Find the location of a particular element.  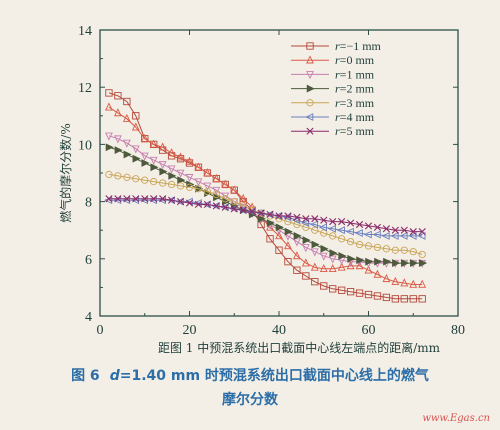

figure-caption: 图 6 d=1.40 mm 时预混系统出口截面中心线上的燃气 摩尔分数 is located at coordinates (250, 388).